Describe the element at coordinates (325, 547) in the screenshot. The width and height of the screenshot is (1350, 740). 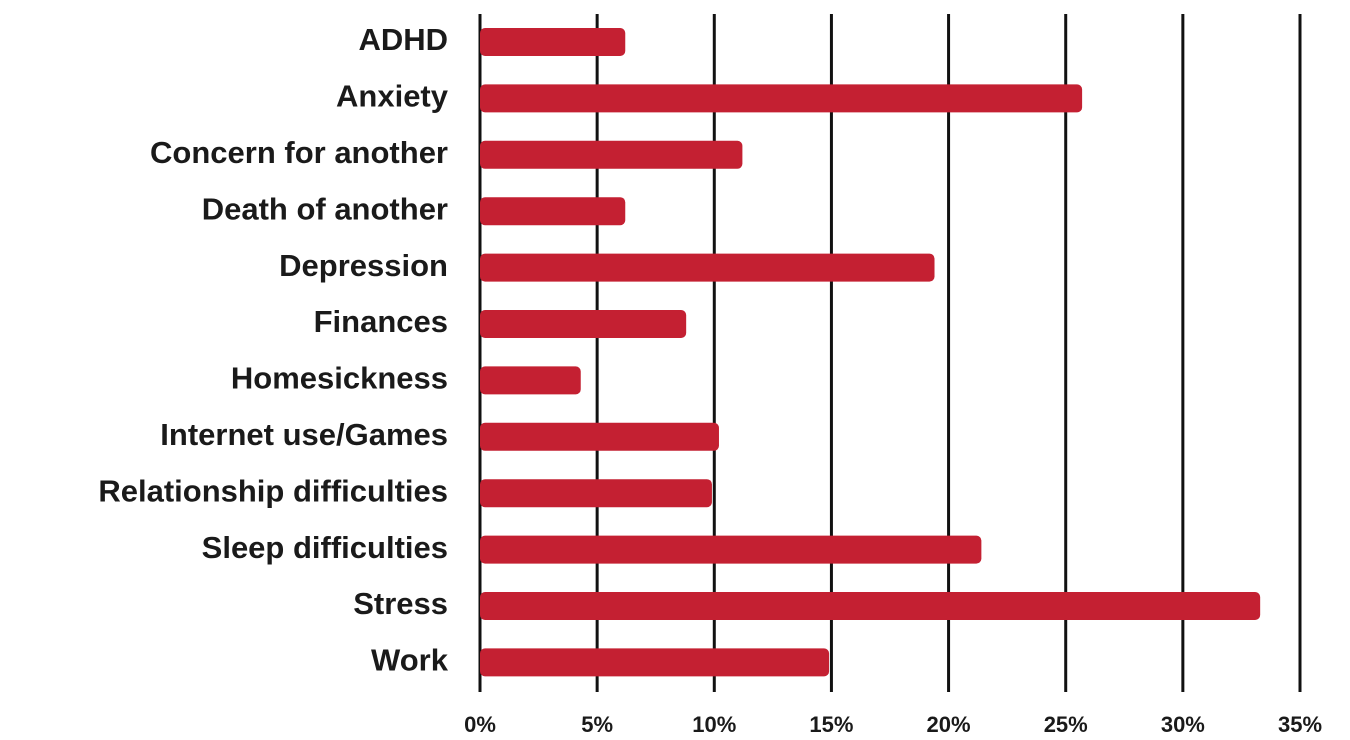
I see `y-tick-label: Sleep difficulties` at that location.